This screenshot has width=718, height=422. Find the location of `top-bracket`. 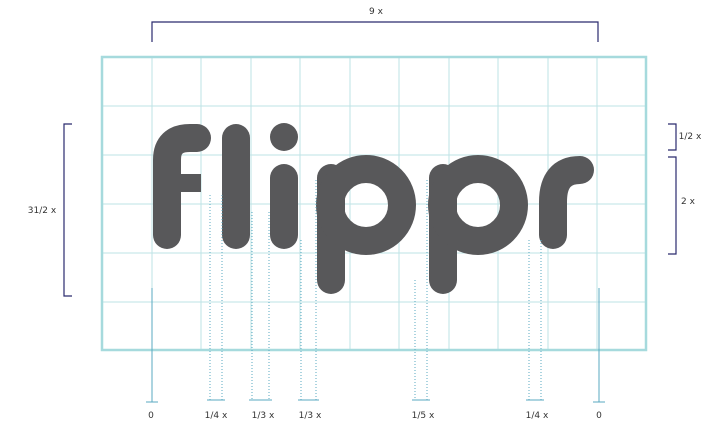

top-bracket is located at coordinates (375, 31).